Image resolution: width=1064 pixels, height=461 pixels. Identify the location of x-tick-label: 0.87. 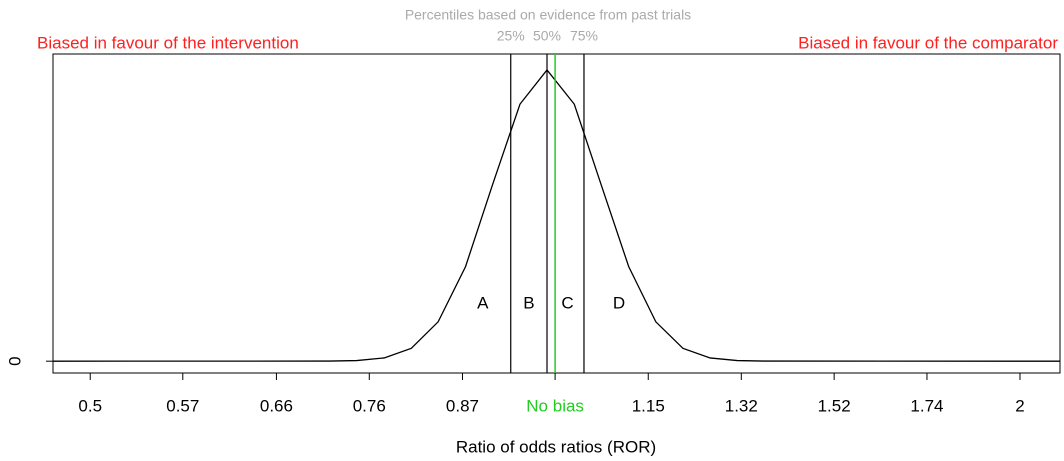
(462, 405).